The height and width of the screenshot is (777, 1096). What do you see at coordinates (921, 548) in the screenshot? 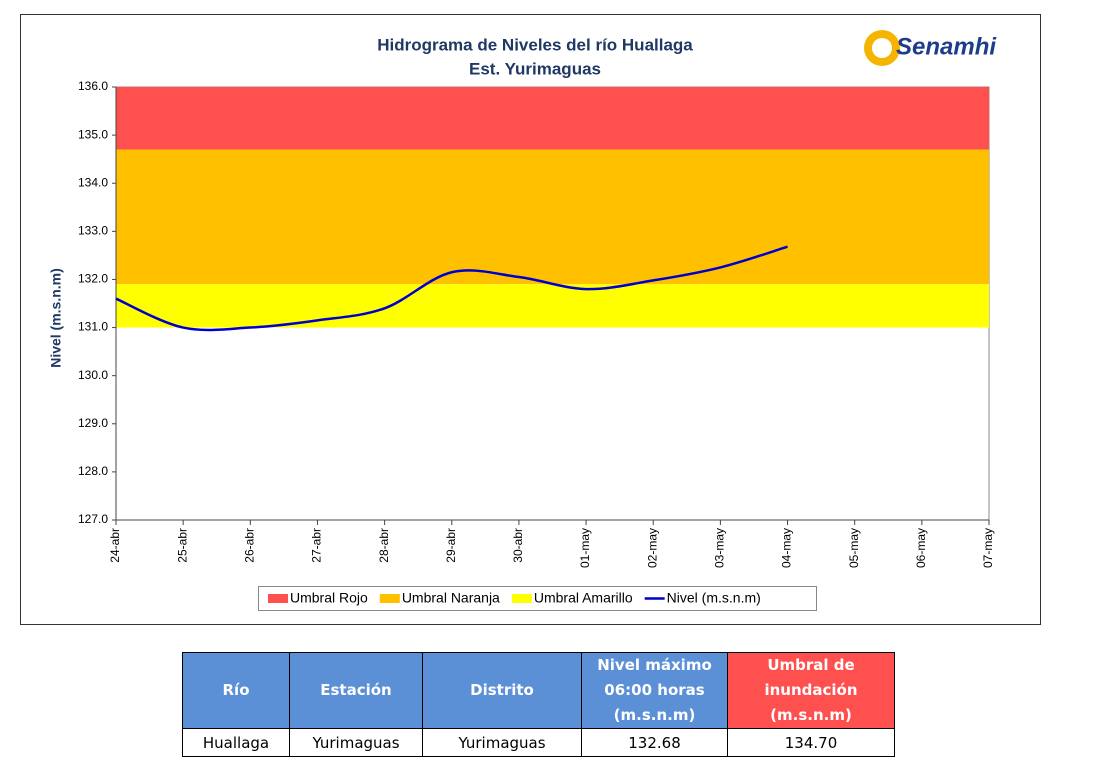
I see `x-tick-label: 06-may` at bounding box center [921, 548].